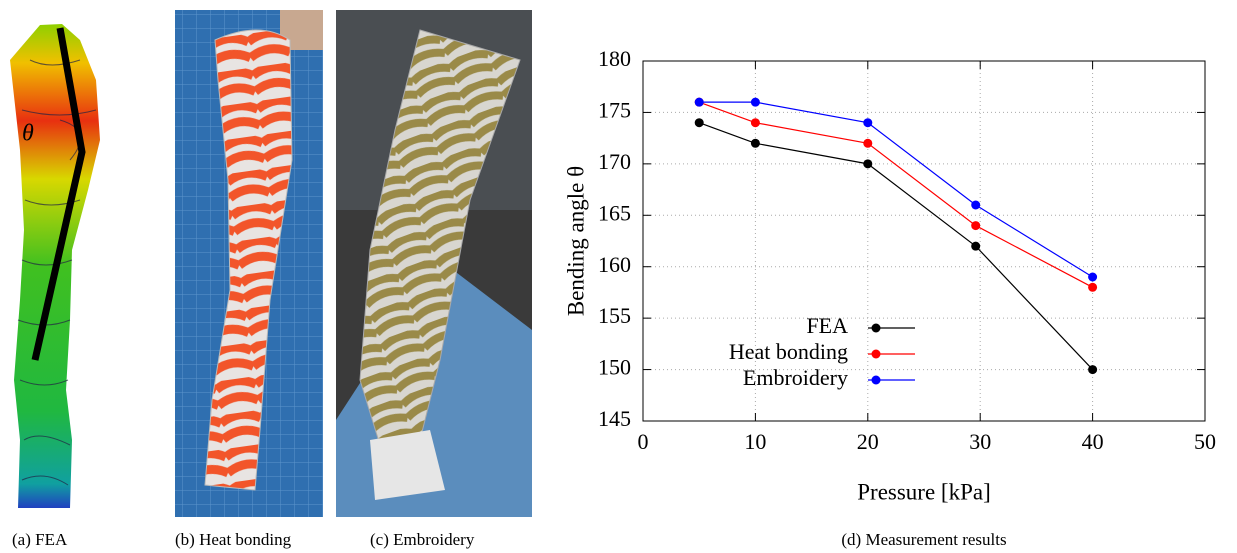  I want to click on y-tick-label: 170, so click(614, 161).